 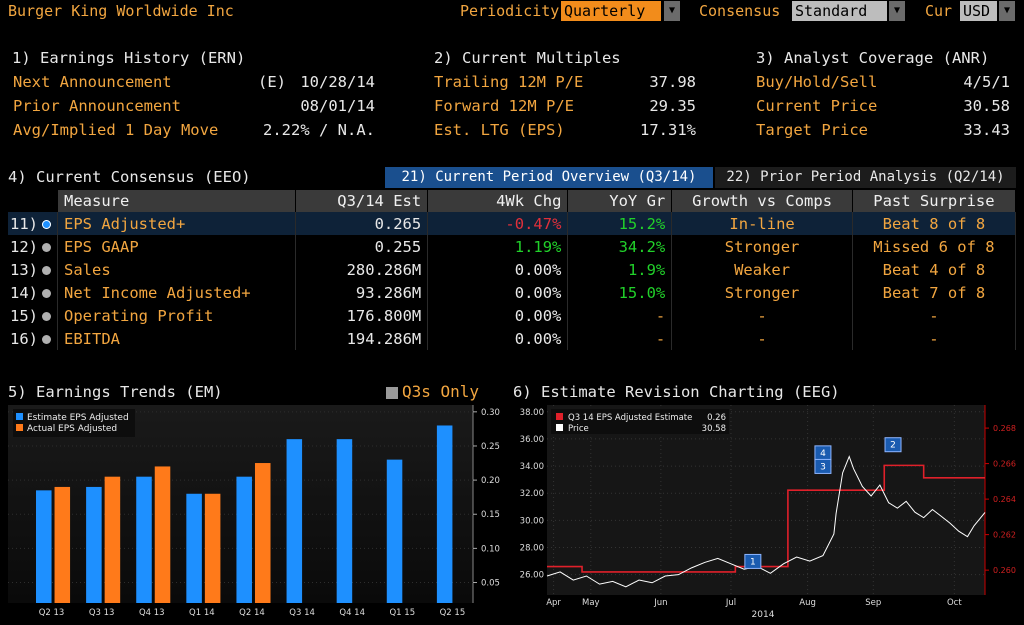 What do you see at coordinates (839, 11) in the screenshot?
I see `consensus-select: Standard` at bounding box center [839, 11].